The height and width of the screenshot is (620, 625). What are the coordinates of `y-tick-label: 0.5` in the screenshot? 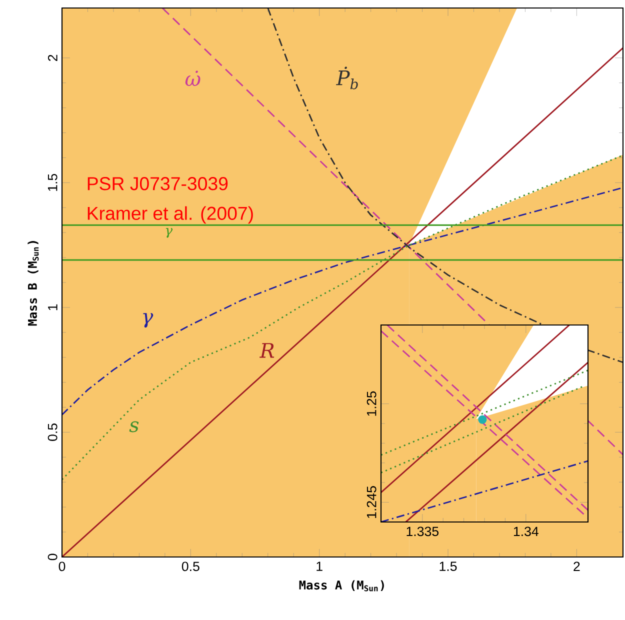 It's located at (53, 432).